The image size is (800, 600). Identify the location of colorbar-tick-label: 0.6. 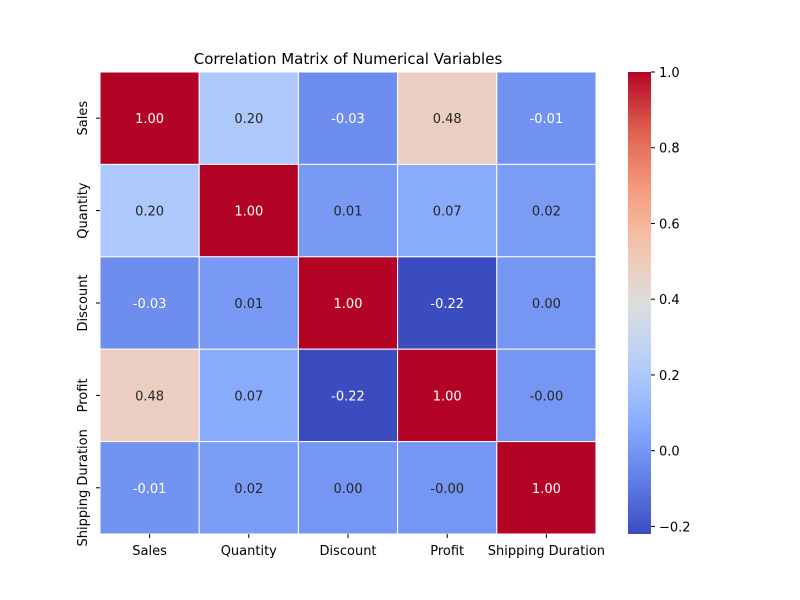
(669, 224).